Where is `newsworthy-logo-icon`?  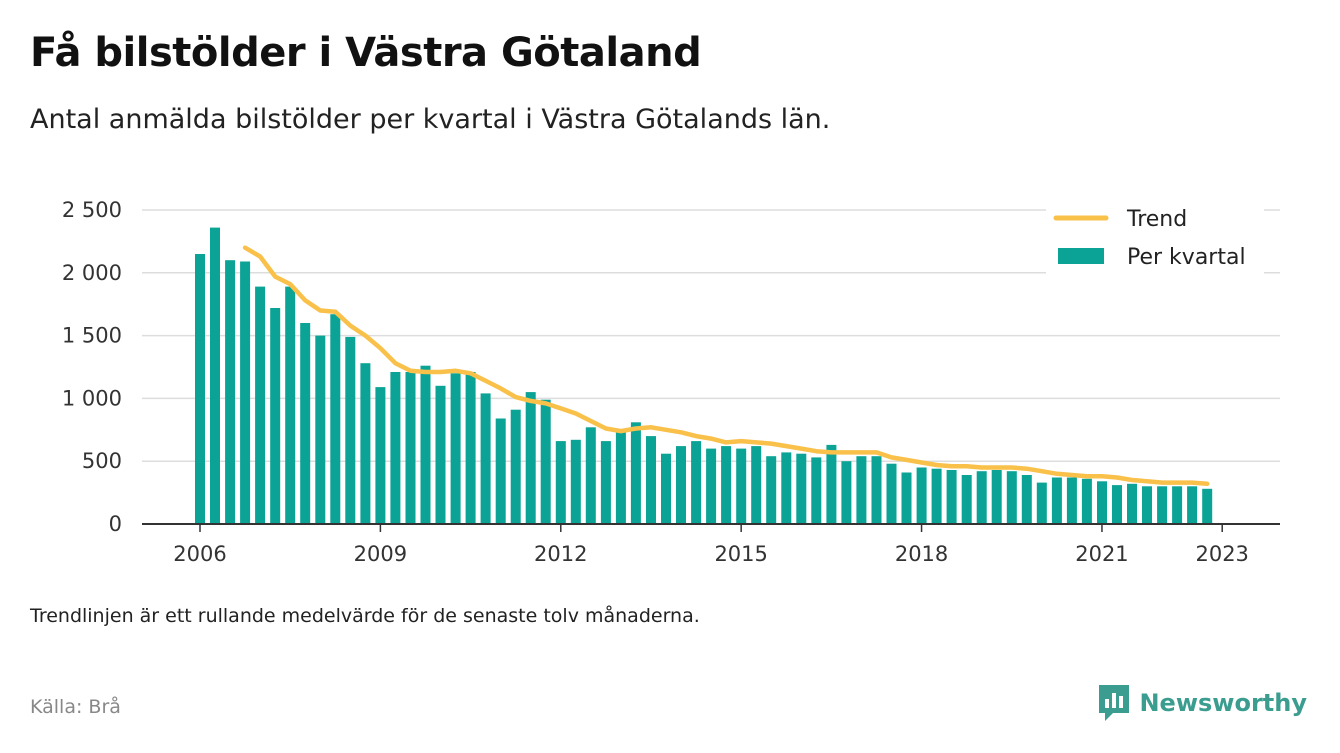 newsworthy-logo-icon is located at coordinates (1114, 703).